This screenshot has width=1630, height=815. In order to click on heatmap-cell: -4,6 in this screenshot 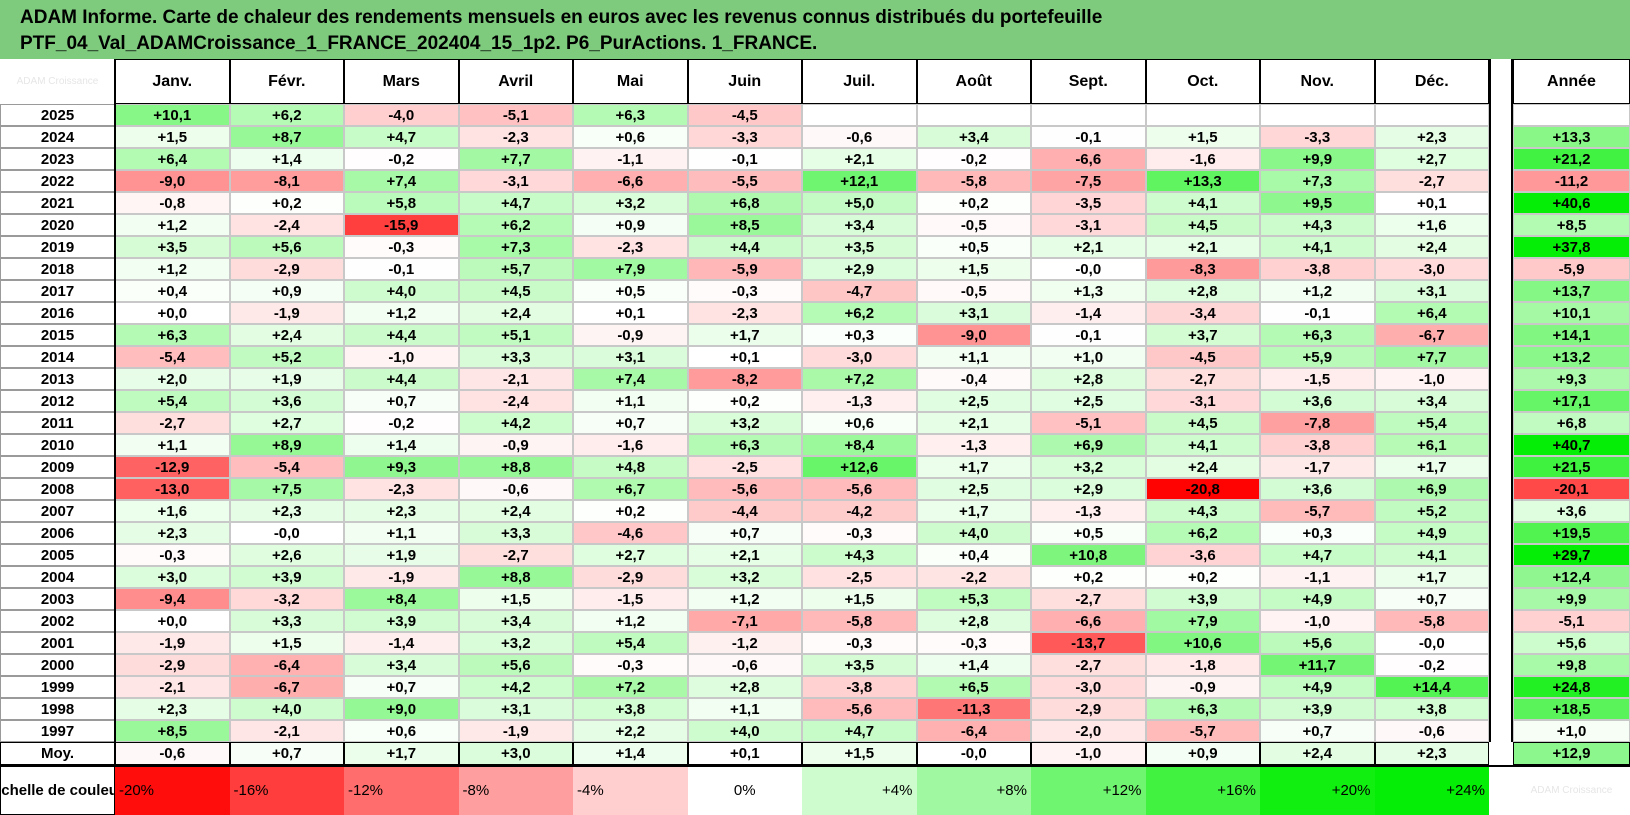, I will do `click(630, 533)`.